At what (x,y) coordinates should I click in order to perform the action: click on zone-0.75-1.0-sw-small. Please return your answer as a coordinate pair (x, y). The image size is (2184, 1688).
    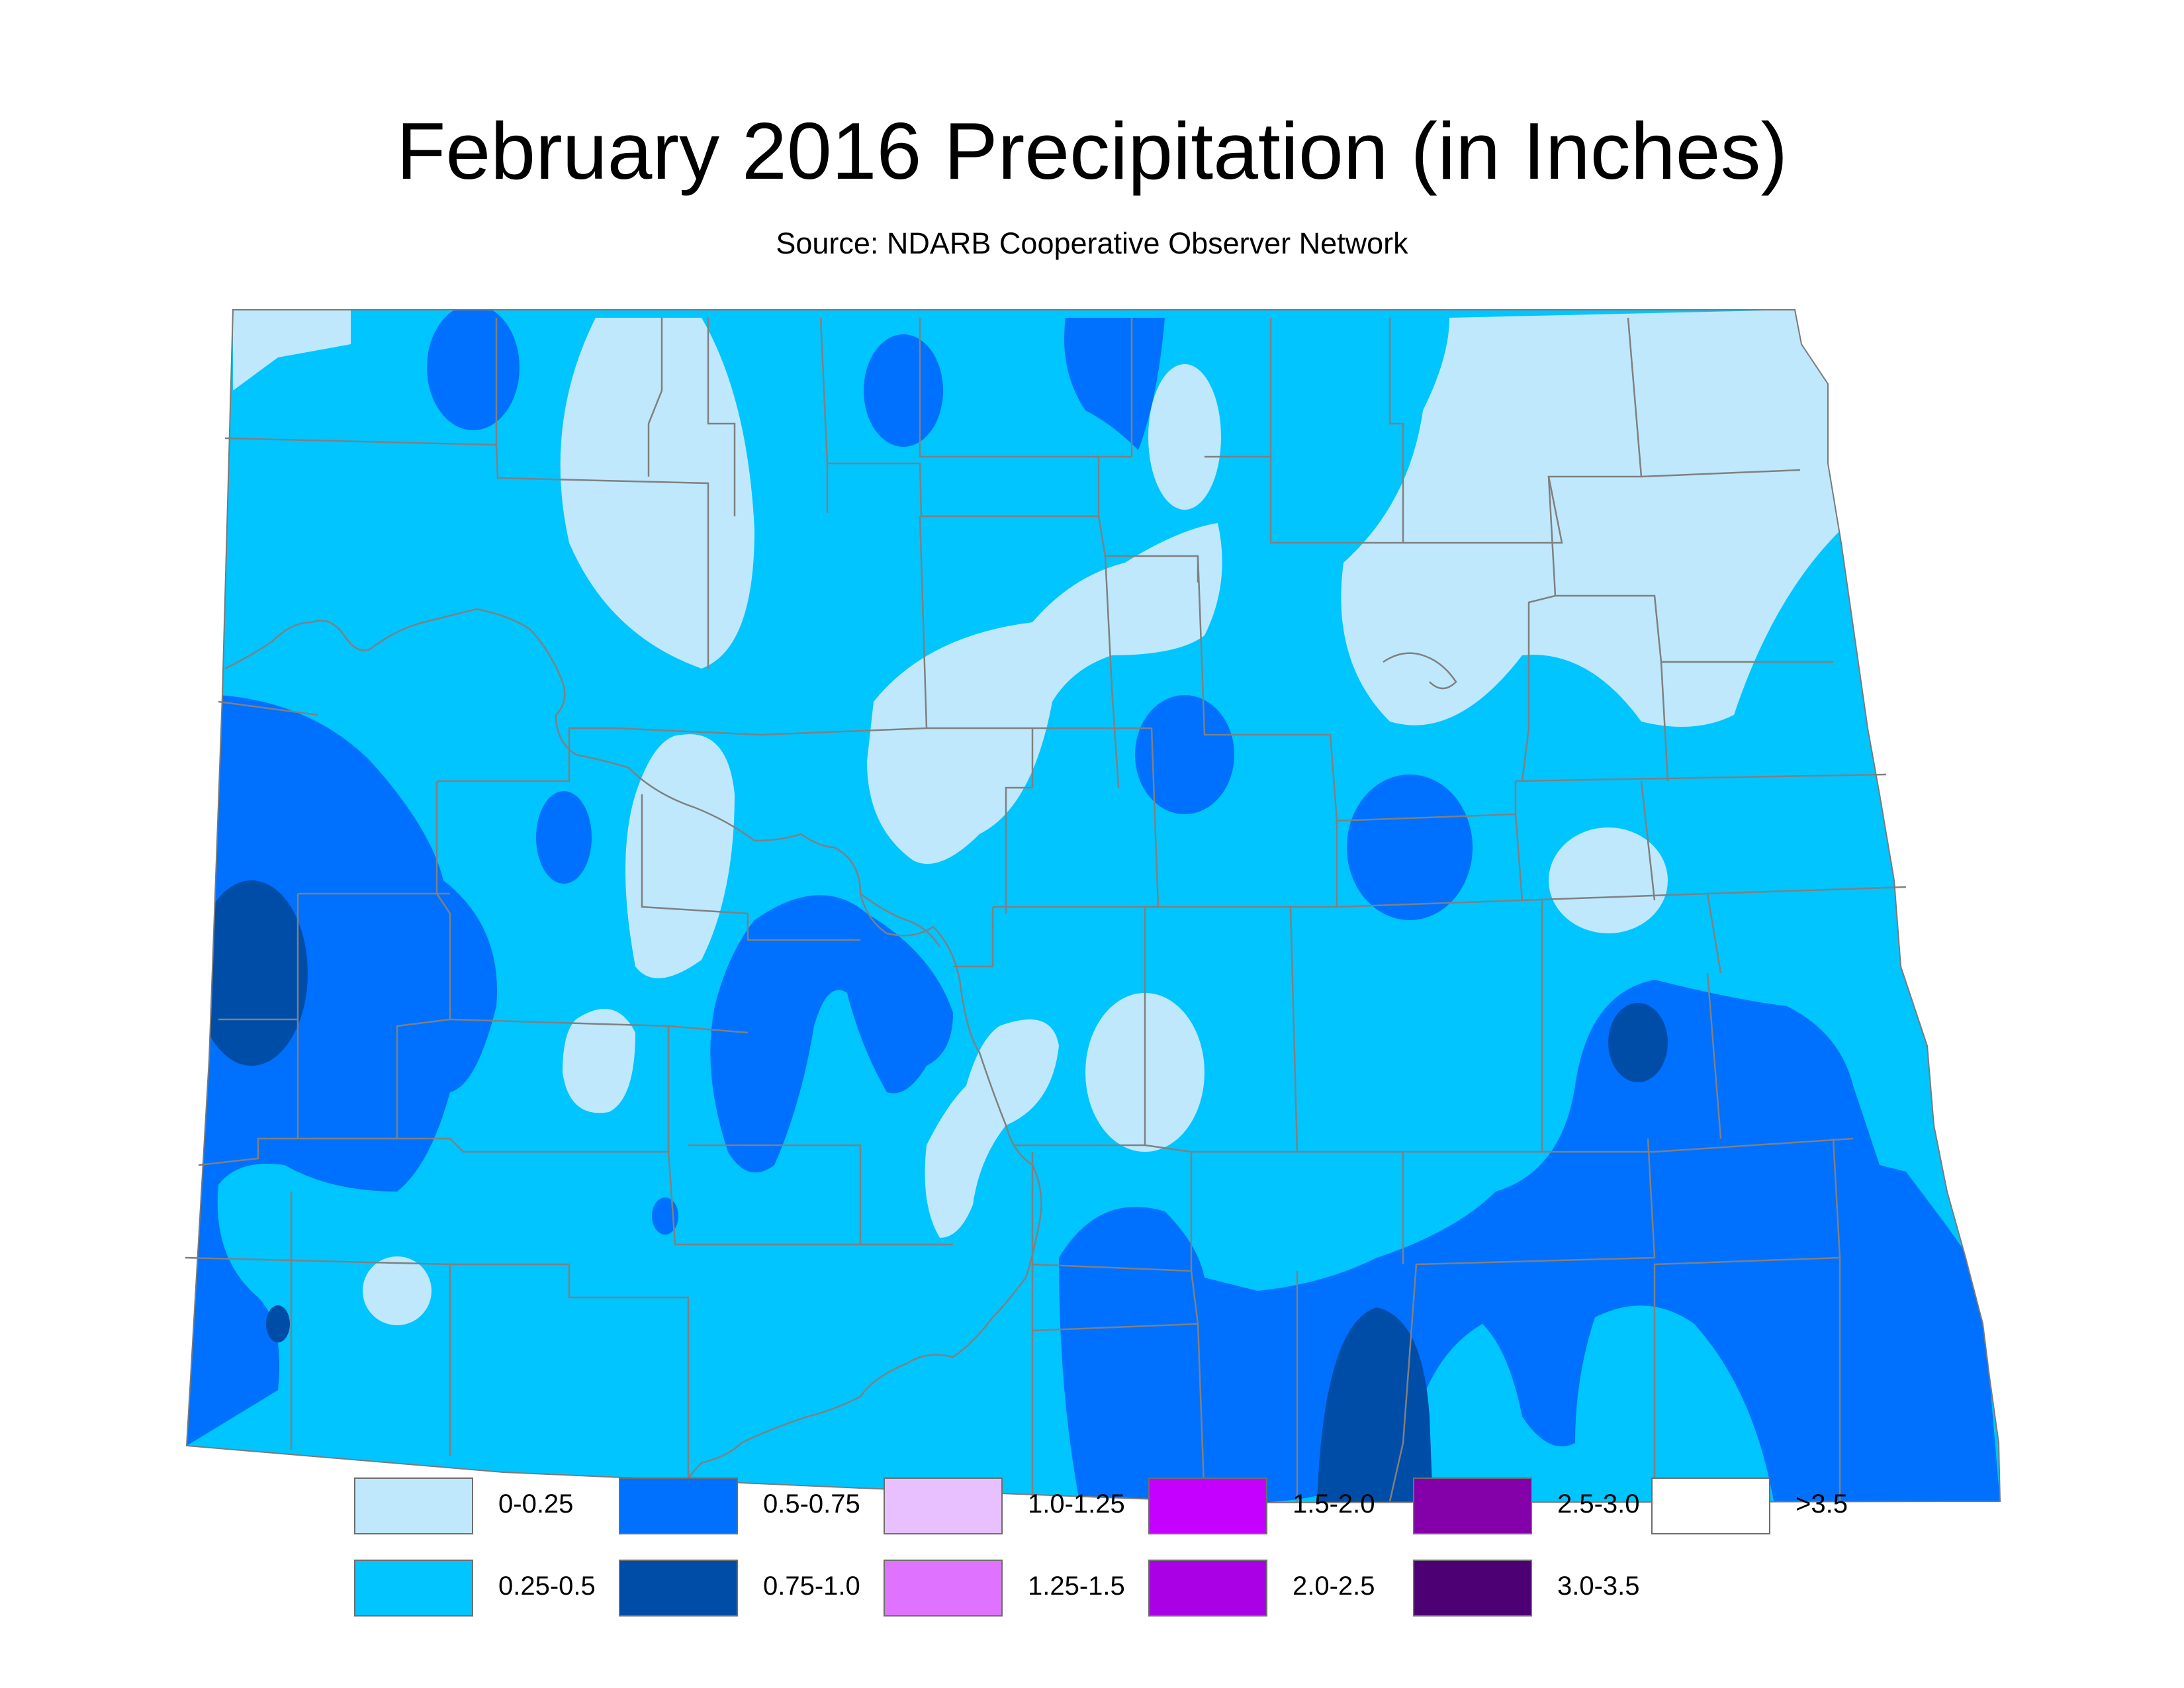
    Looking at the image, I should click on (278, 1323).